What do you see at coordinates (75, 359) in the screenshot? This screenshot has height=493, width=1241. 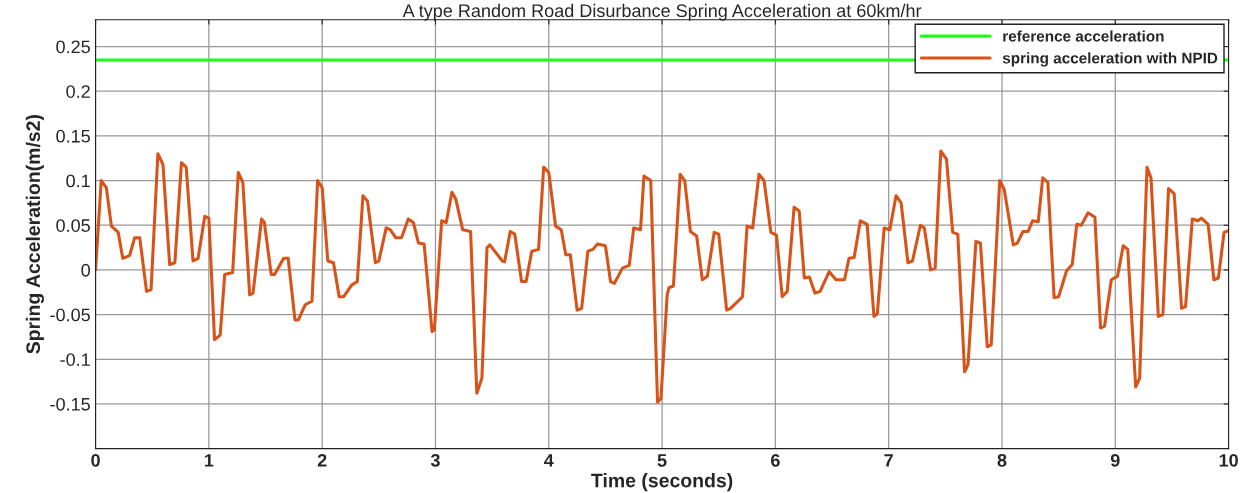 I see `y-tick-label: -0.1` at bounding box center [75, 359].